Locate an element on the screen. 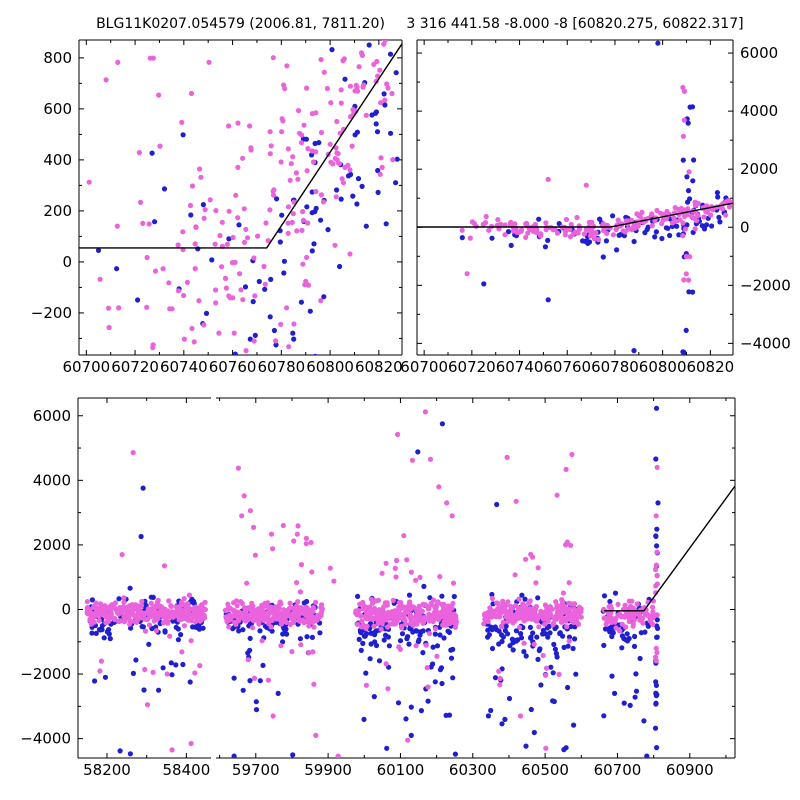 Image resolution: width=800 pixels, height=800 pixels. y-tick-label: −200 is located at coordinates (51, 313).